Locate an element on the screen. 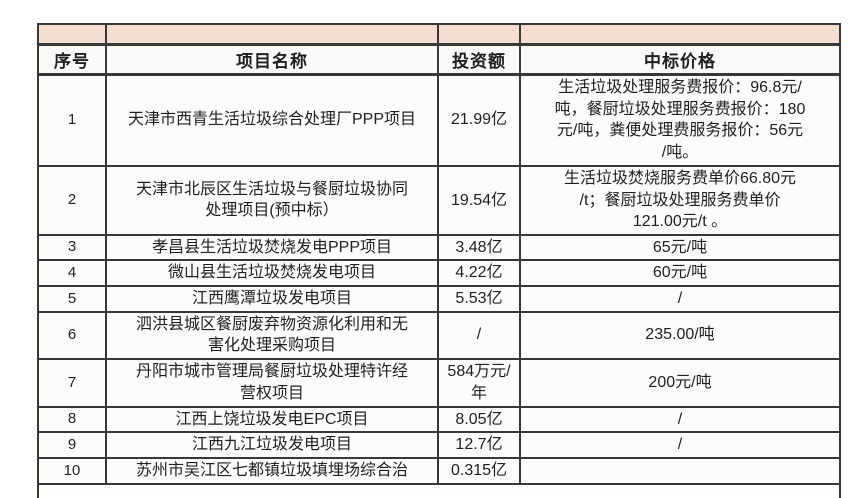 The width and height of the screenshot is (864, 498). project-name-cell: 天津市北辰区生活垃圾与餐厨垃圾协同 处理项目(预中标） is located at coordinates (272, 200).